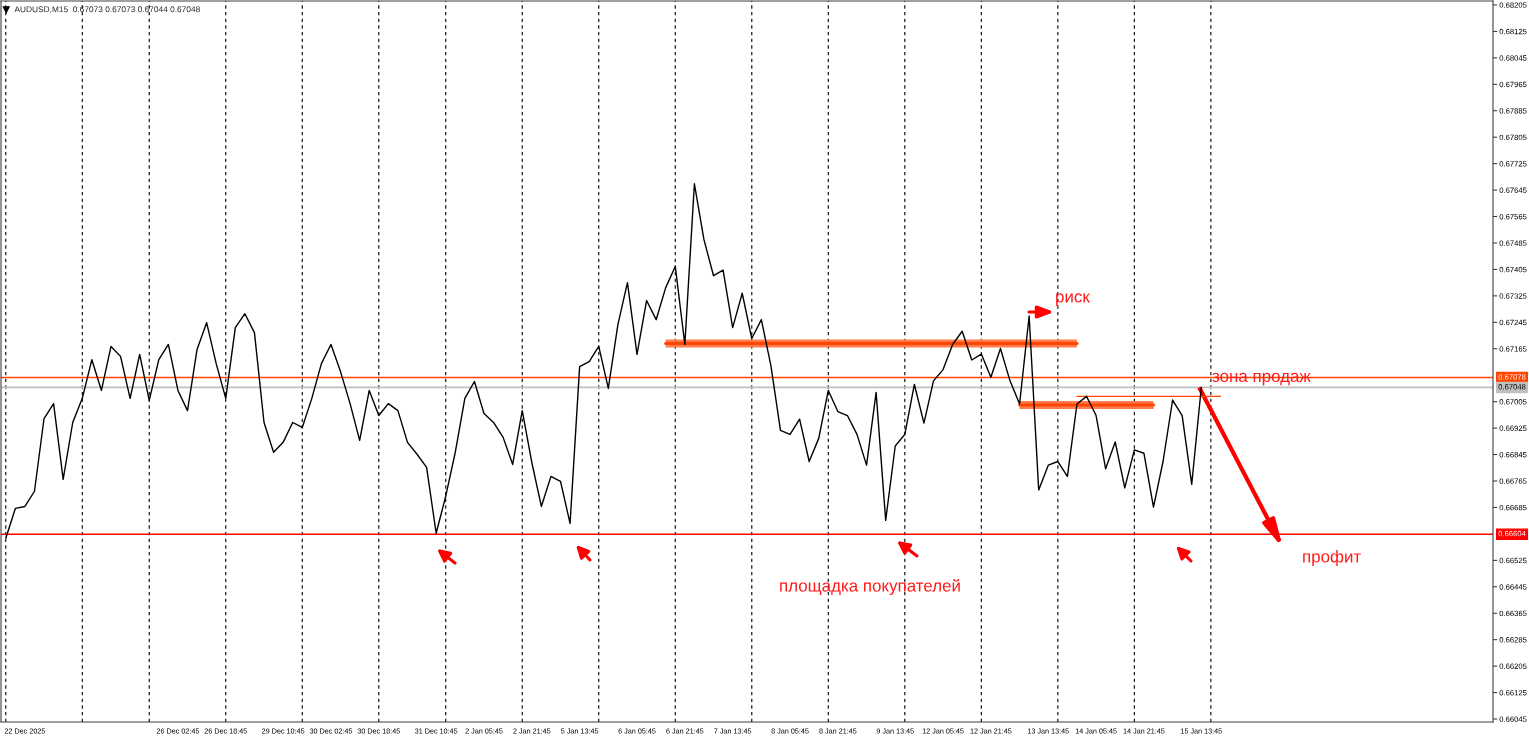  I want to click on annotation: профит, so click(1332, 558).